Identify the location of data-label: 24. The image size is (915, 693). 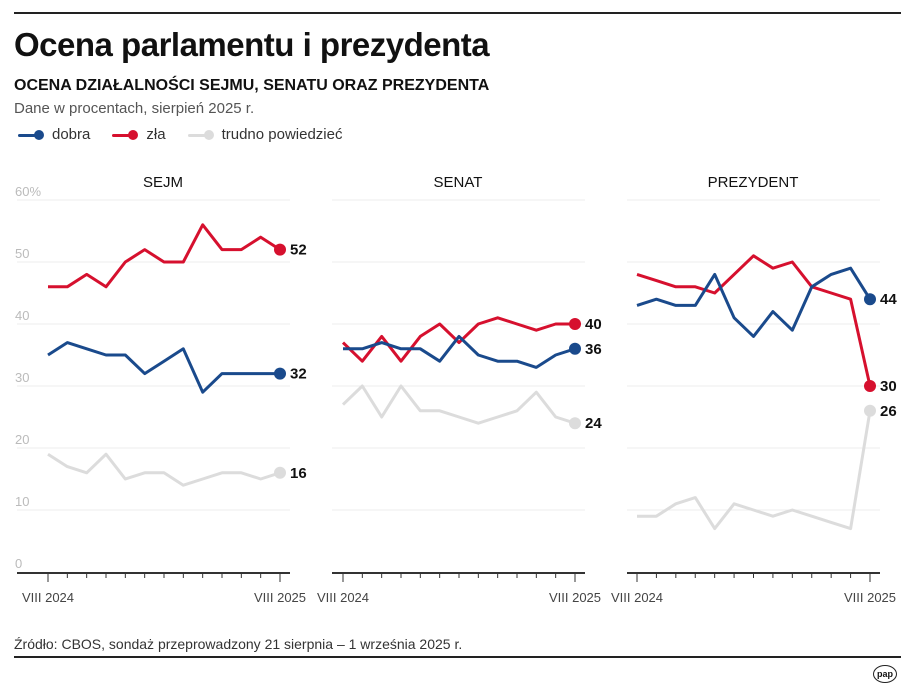
(593, 423).